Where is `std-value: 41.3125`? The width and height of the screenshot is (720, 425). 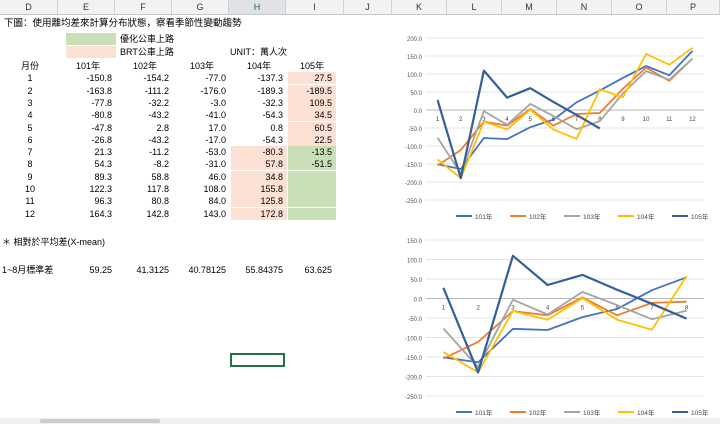 std-value: 41.3125 is located at coordinates (152, 270).